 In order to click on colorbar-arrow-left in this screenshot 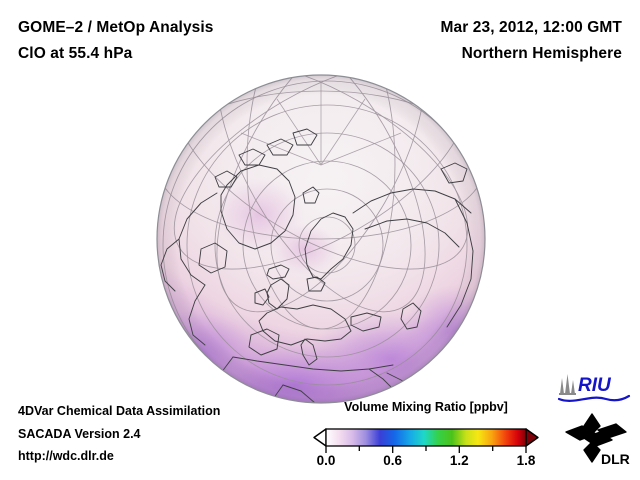, I will do `click(320, 437)`.